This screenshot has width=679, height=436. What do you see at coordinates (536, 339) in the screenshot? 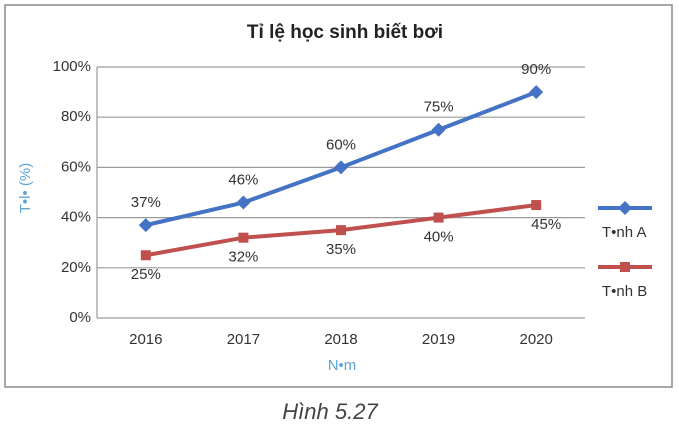
I see `x-tick-label: 2020` at bounding box center [536, 339].